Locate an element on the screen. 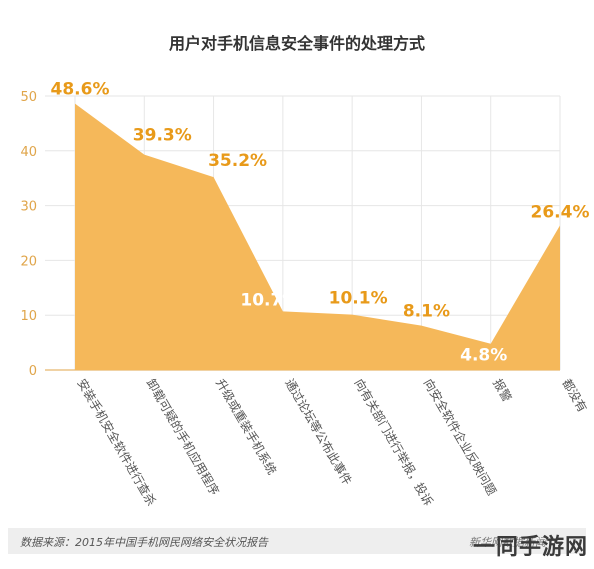 This screenshot has width=594, height=569. data-label: 26.4% is located at coordinates (560, 212).